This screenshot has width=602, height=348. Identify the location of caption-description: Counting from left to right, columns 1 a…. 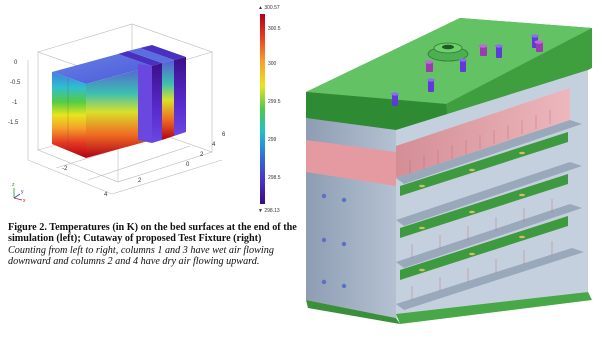
(141, 256).